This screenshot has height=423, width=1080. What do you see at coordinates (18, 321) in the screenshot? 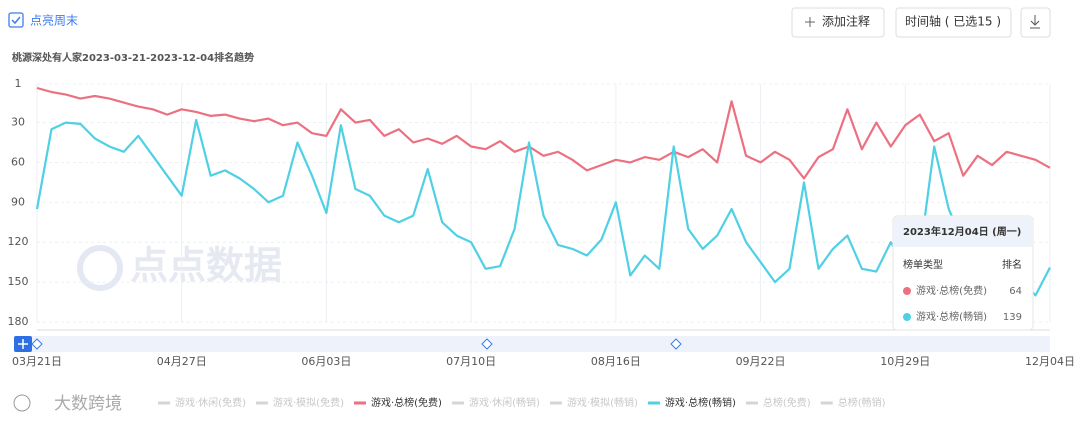
I see `y-tick-label: 180` at bounding box center [18, 321].